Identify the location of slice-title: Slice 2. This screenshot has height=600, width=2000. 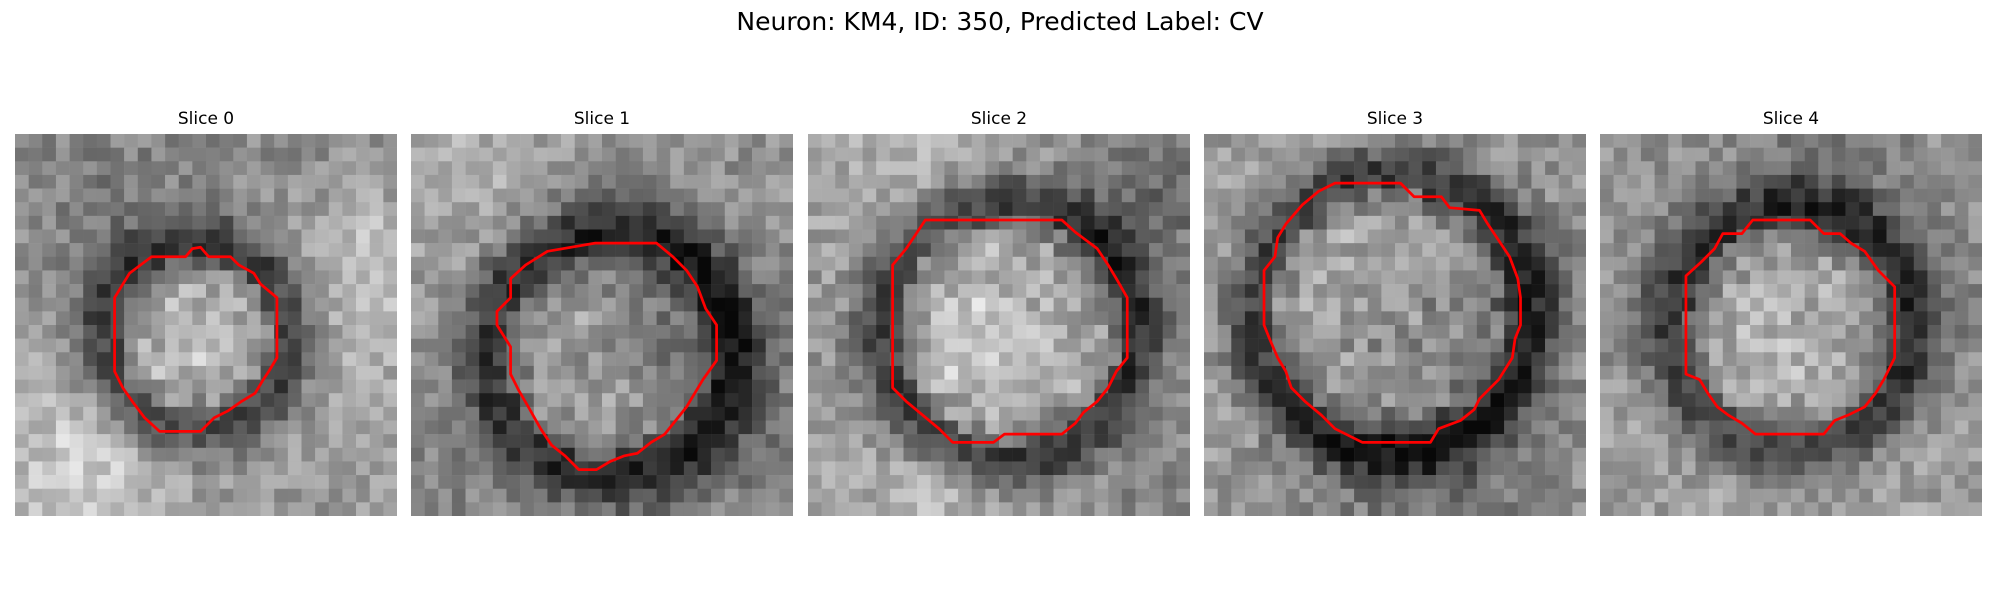
(999, 119).